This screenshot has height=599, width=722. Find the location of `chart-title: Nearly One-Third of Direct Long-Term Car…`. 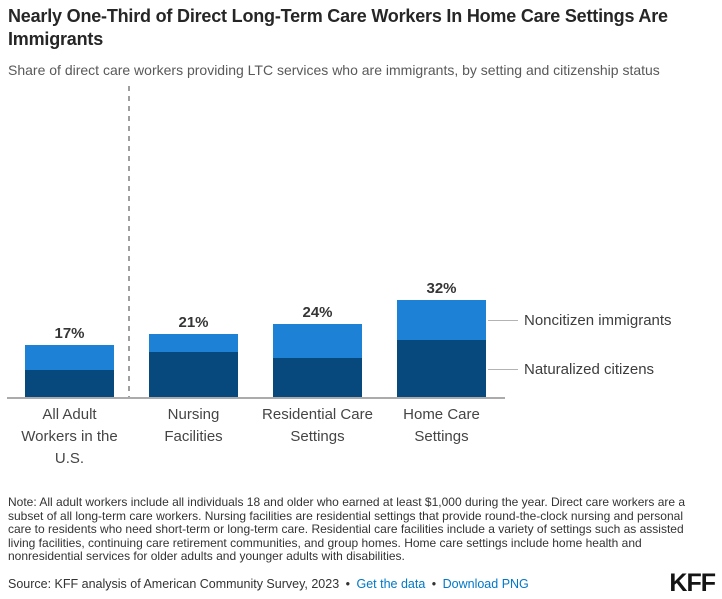

chart-title: Nearly One-Third of Direct Long-Term Car… is located at coordinates (338, 27).